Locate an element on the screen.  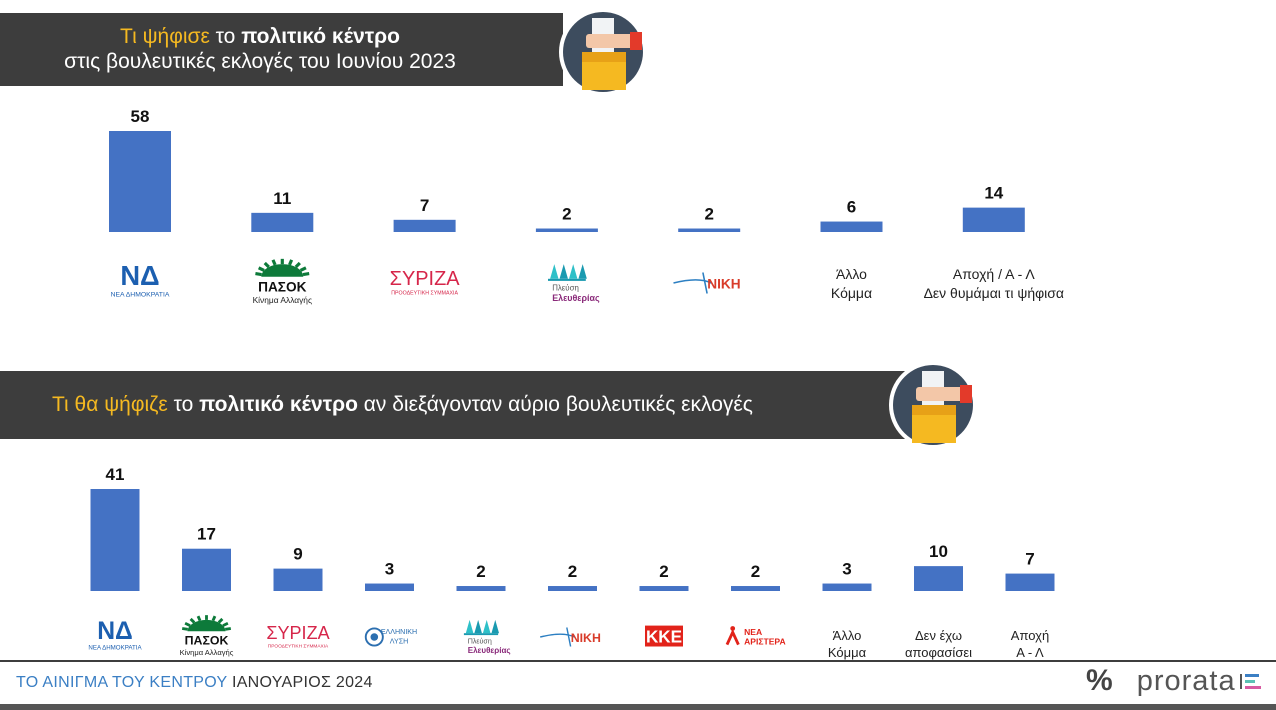
brand-bars-icon is located at coordinates (1250, 681).